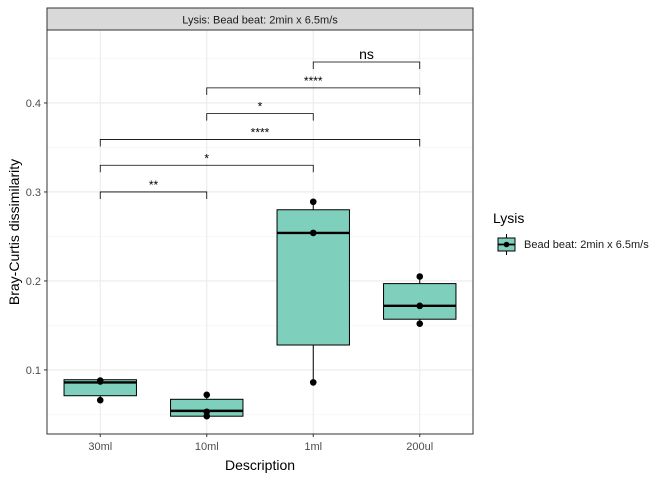 The height and width of the screenshot is (480, 672). Describe the element at coordinates (154, 185) in the screenshot. I see `significance-label: **` at that location.